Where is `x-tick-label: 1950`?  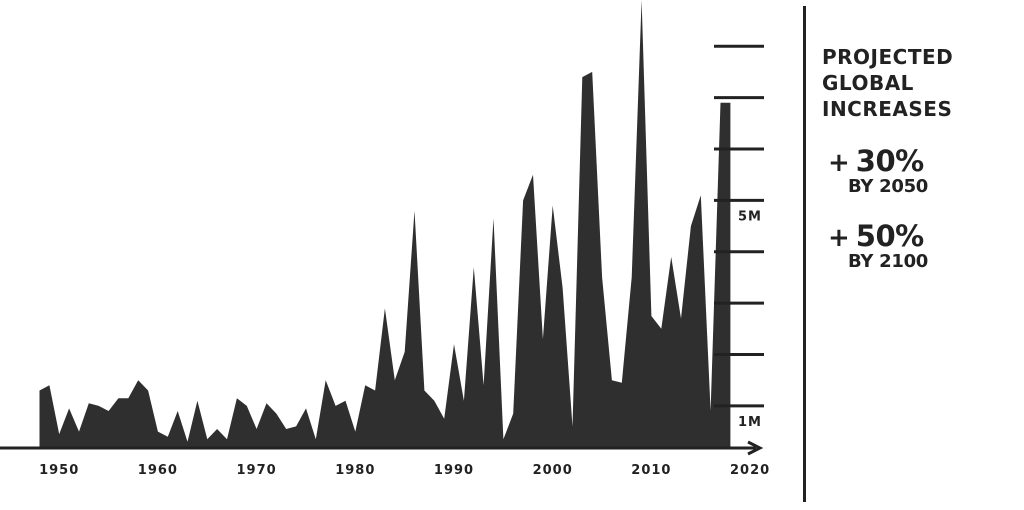 x-tick-label: 1950 is located at coordinates (59, 470).